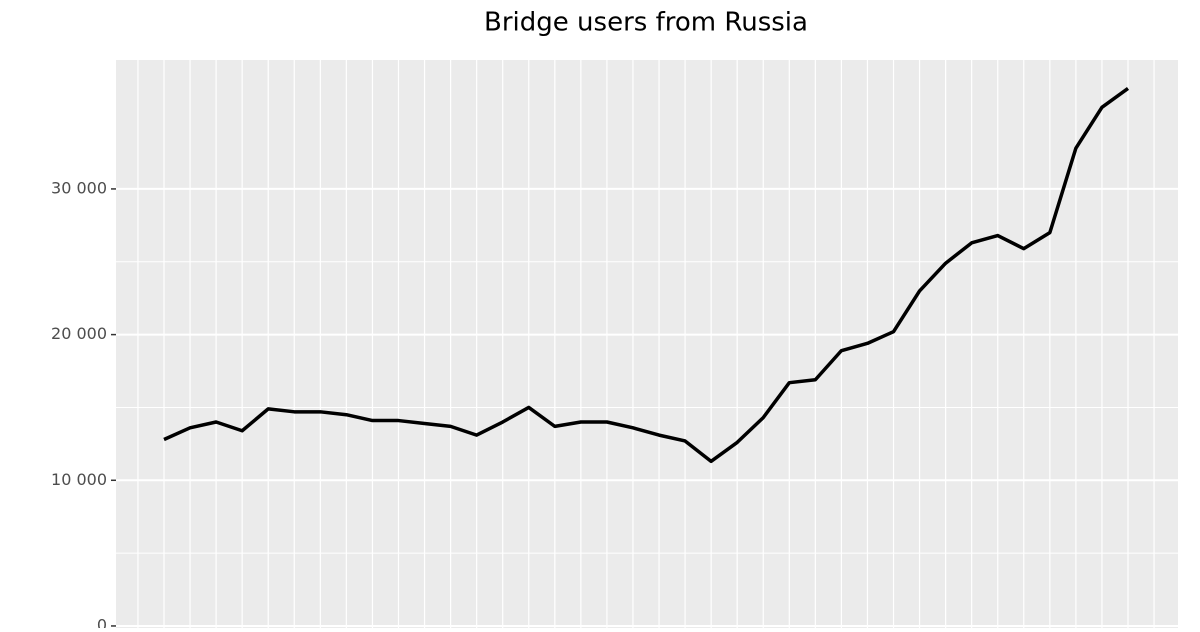 The image size is (1200, 632). I want to click on y-tick-label: 30 000, so click(79, 187).